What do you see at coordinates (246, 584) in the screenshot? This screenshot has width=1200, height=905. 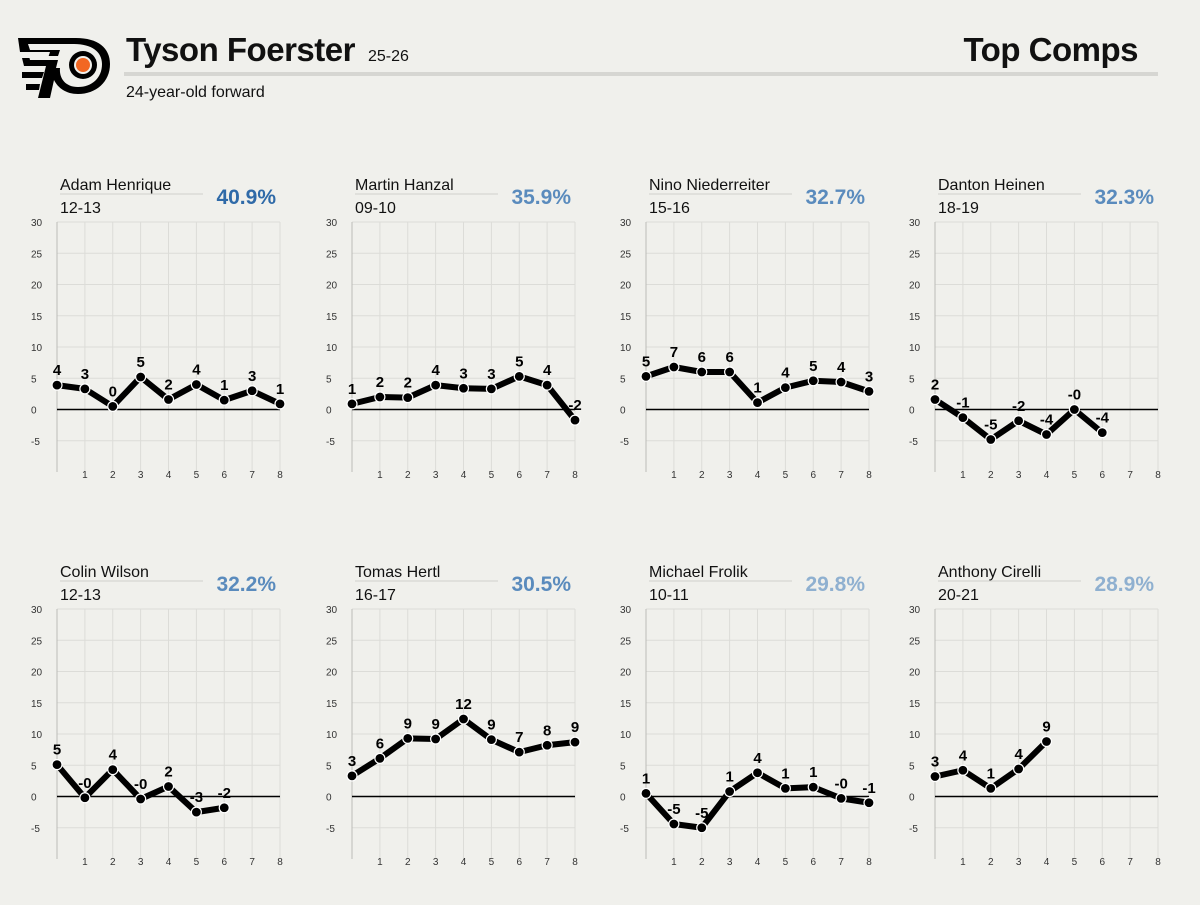 I see `comp-similarity: 32.2%` at bounding box center [246, 584].